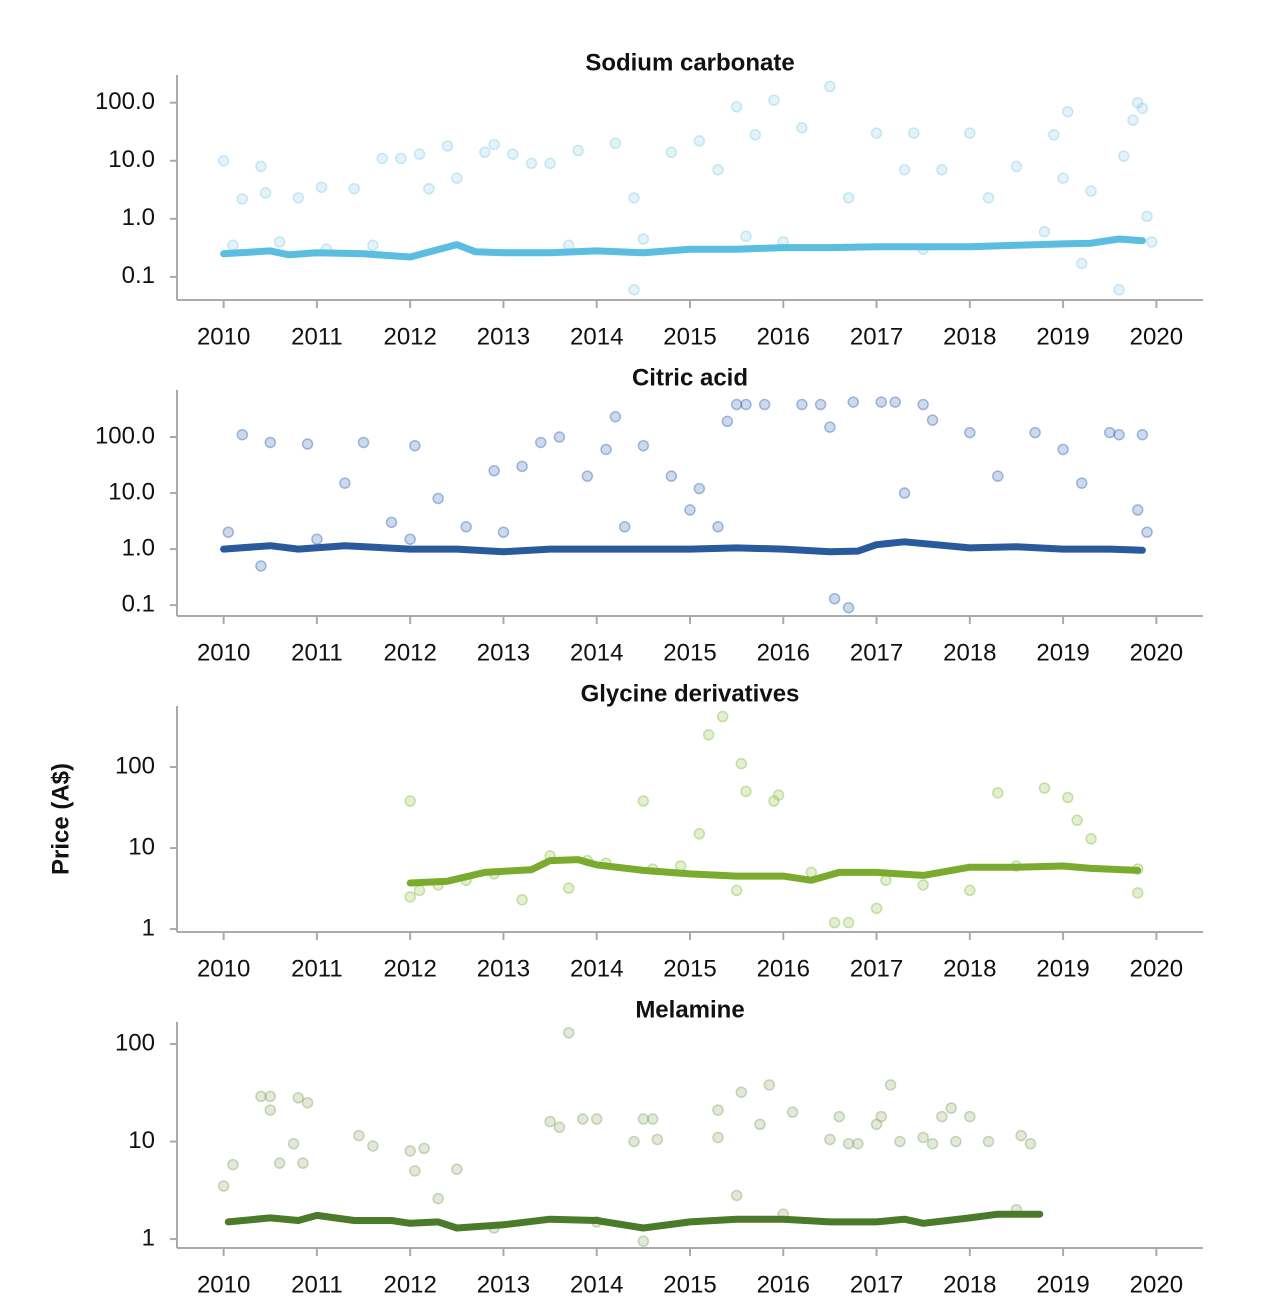  Describe the element at coordinates (689, 336) in the screenshot. I see `x-tick-label: 2015` at that location.